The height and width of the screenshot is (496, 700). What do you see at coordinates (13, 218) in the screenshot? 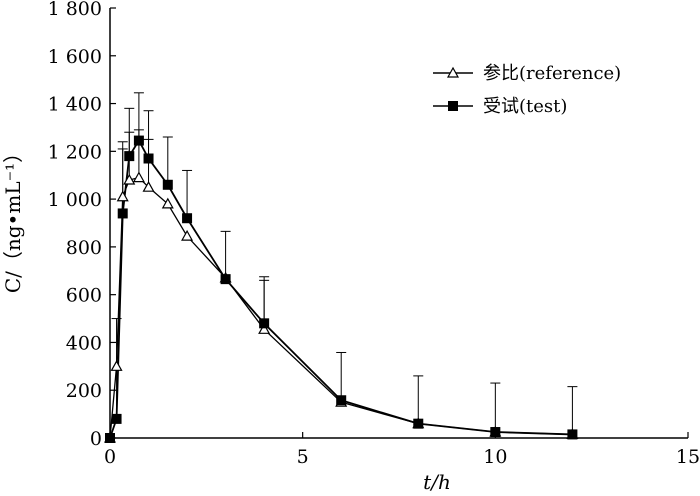
I see `y-axis-label: C/（ng•mL⁻¹）` at bounding box center [13, 218].